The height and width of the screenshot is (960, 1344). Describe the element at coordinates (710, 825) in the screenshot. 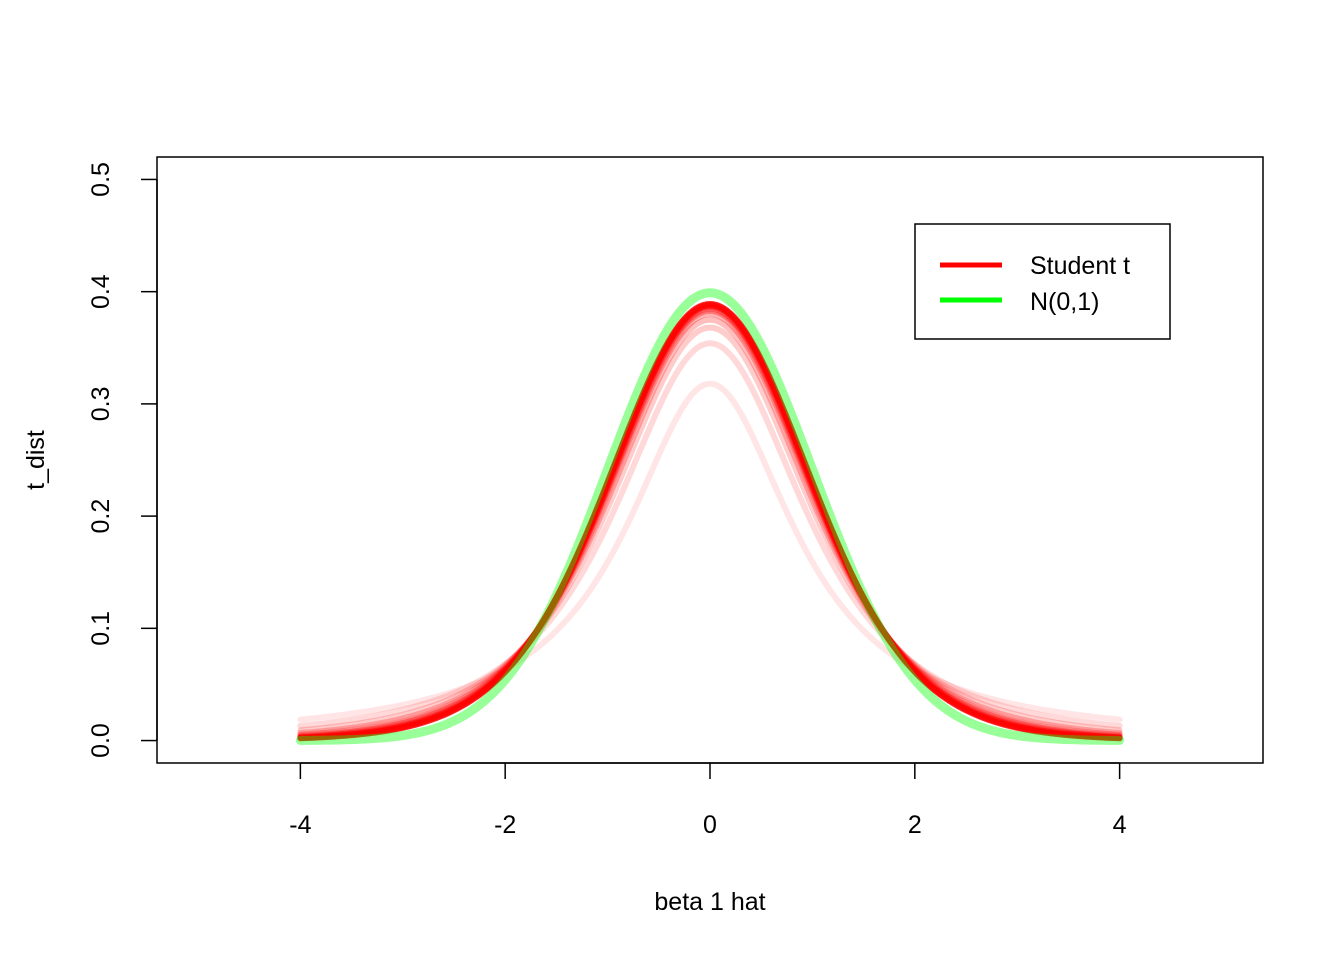

I see `x-tick-label: 0` at that location.